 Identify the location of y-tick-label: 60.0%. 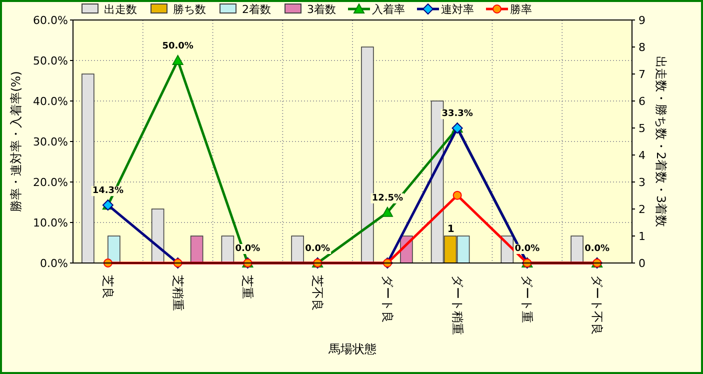
(50, 20).